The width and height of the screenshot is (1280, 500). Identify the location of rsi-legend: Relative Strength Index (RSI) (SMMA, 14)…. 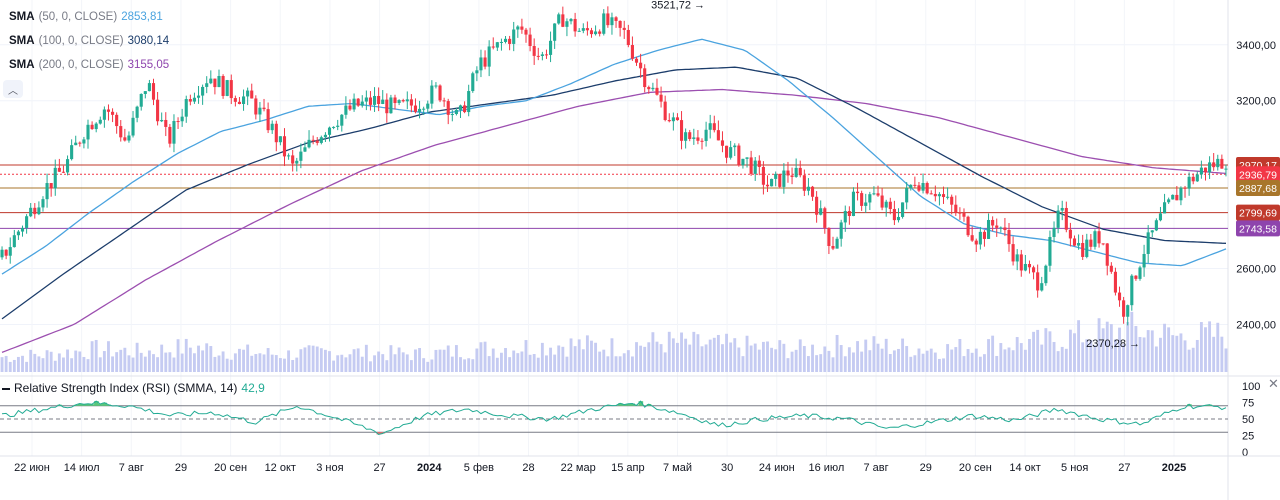
(133, 388).